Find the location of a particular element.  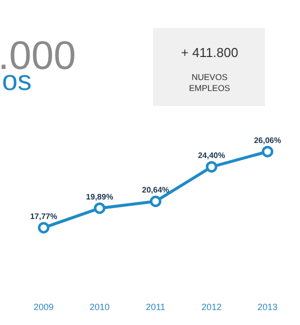

data-label: 26,06% is located at coordinates (268, 140).